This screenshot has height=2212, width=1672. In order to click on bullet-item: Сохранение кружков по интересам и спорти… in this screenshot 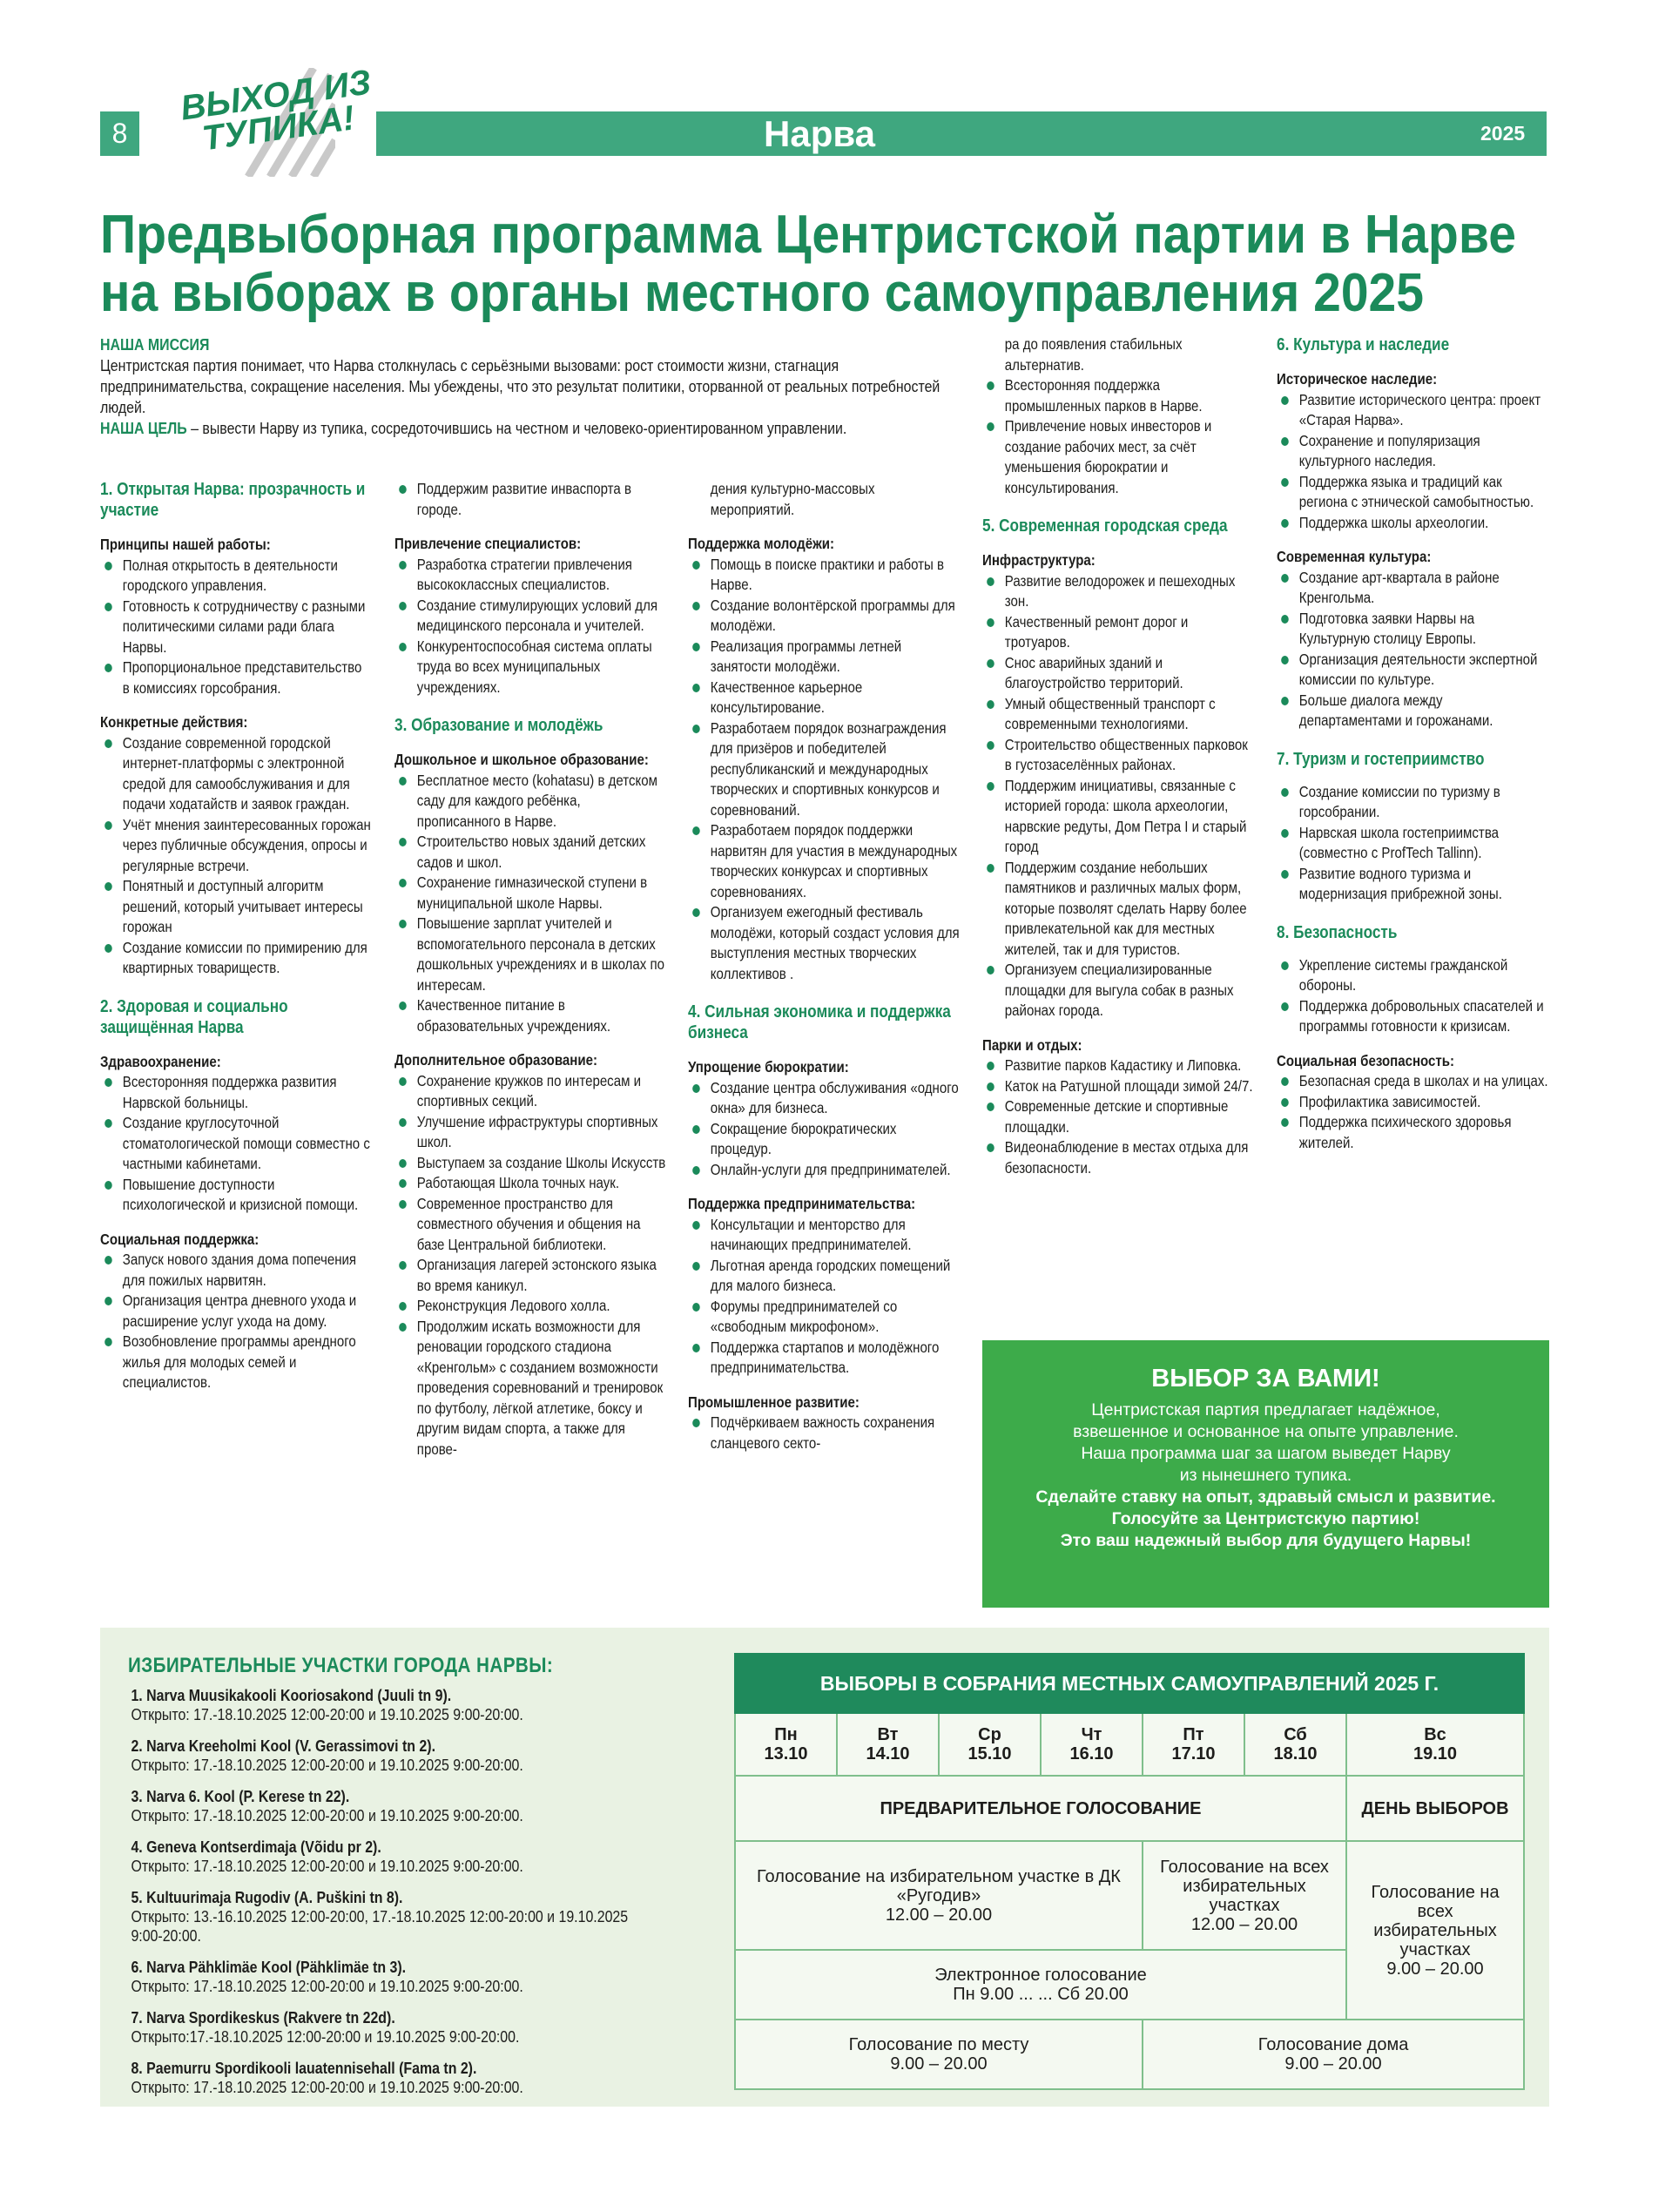, I will do `click(530, 1091)`.